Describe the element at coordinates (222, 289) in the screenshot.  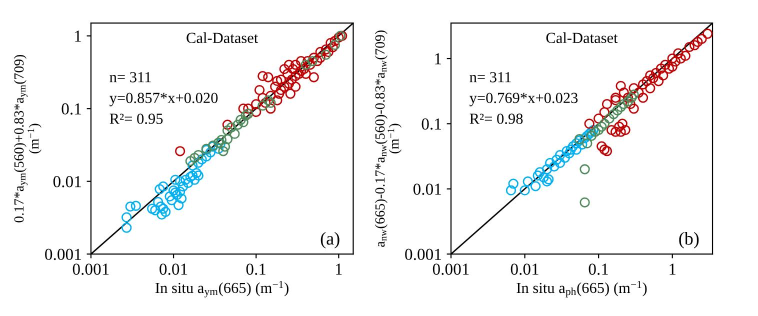
I see `x-axis-title: In situ a$_{ym}$(665) (m$^{−1}$)` at that location.